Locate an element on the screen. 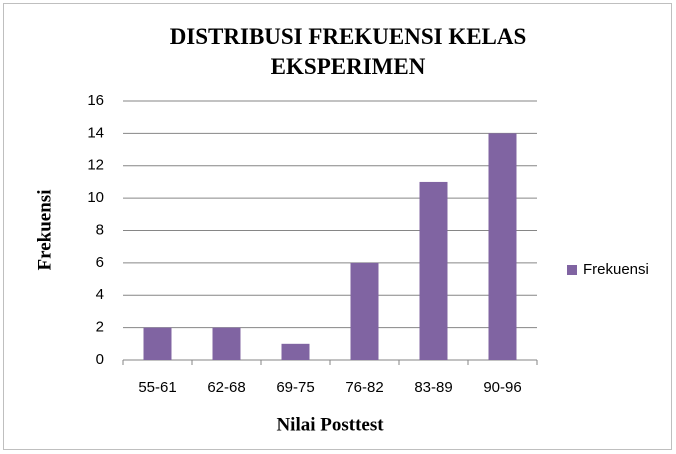  y-tick-label: 0 is located at coordinates (100, 359).